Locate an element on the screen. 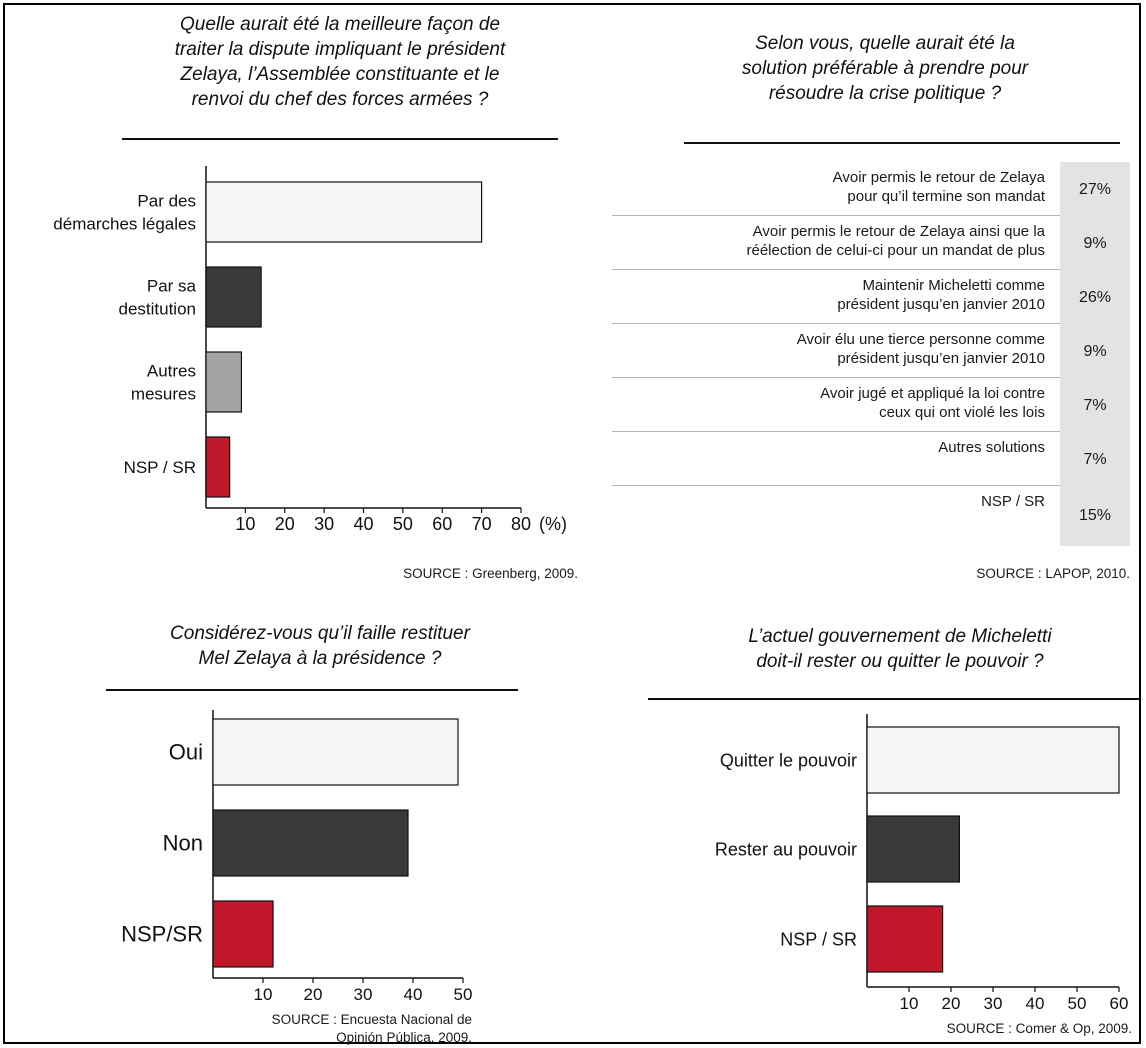 The image size is (1146, 1048). chart1-category-label-line: Par des is located at coordinates (166, 200).